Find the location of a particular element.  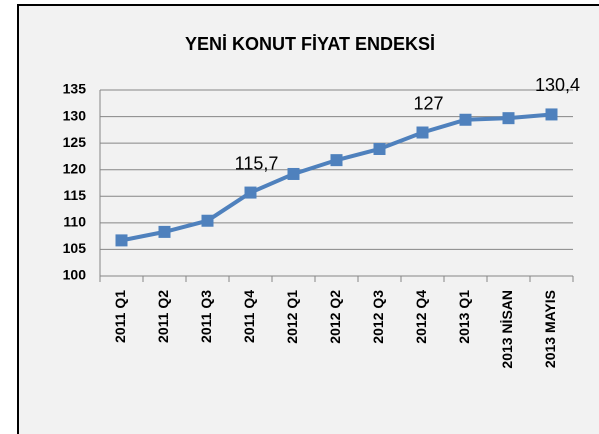

data-label: 130,4 is located at coordinates (557, 85).